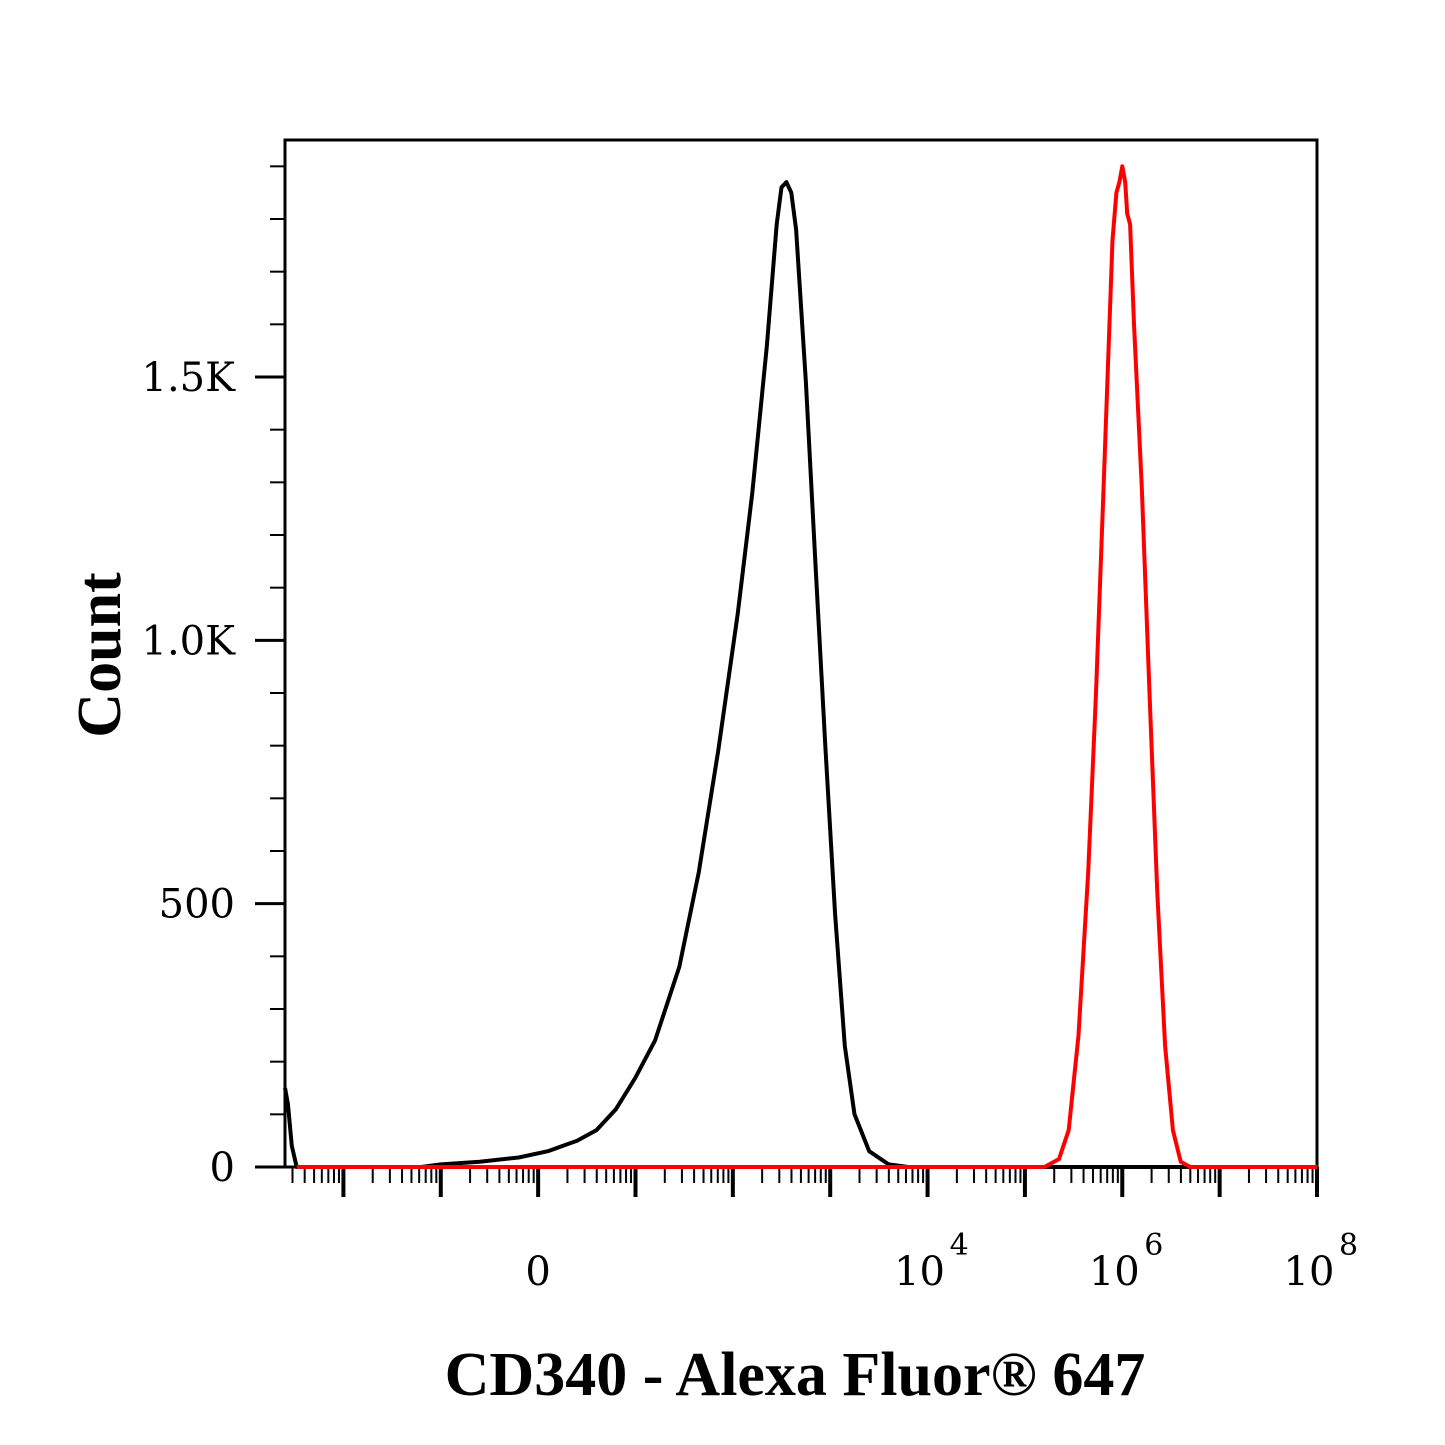 This screenshot has height=1445, width=1445. I want to click on y-tick-label: 0, so click(222, 1168).